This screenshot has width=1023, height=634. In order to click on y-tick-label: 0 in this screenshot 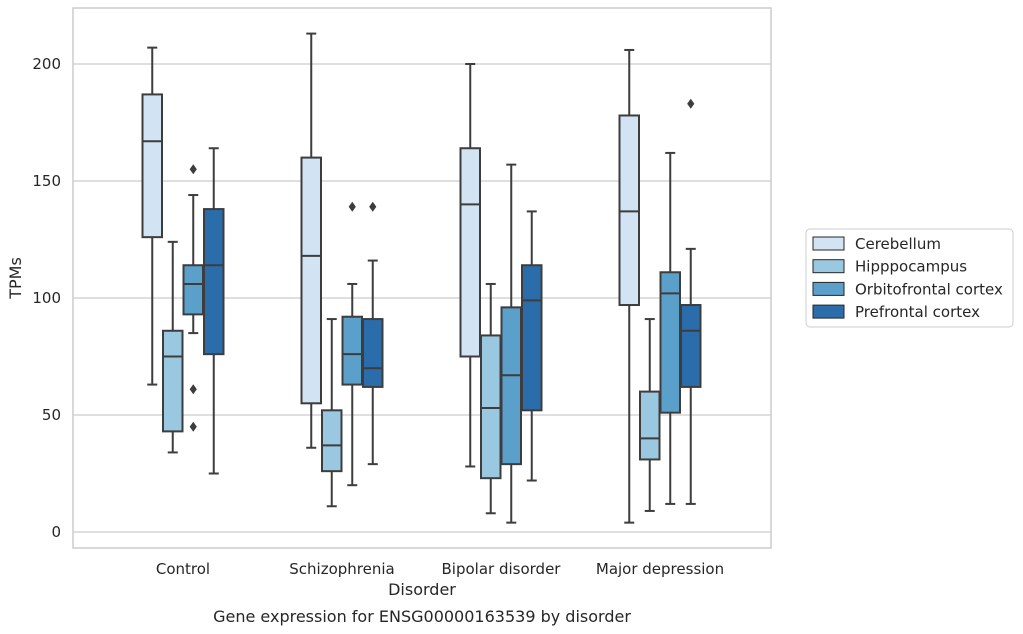, I will do `click(56, 532)`.